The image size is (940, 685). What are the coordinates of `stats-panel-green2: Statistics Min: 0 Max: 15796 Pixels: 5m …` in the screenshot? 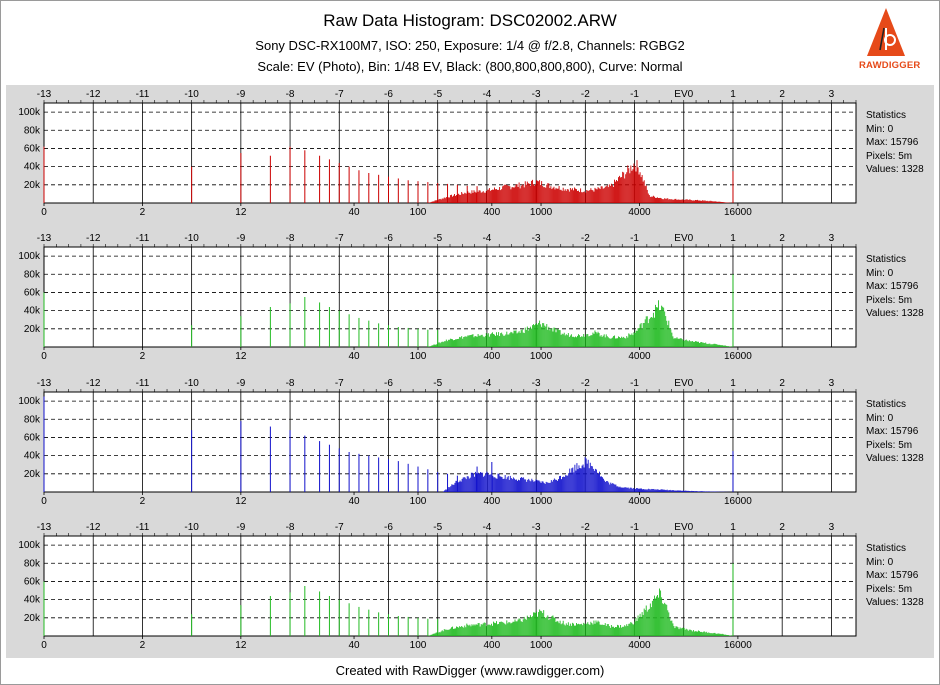 It's located at (895, 576).